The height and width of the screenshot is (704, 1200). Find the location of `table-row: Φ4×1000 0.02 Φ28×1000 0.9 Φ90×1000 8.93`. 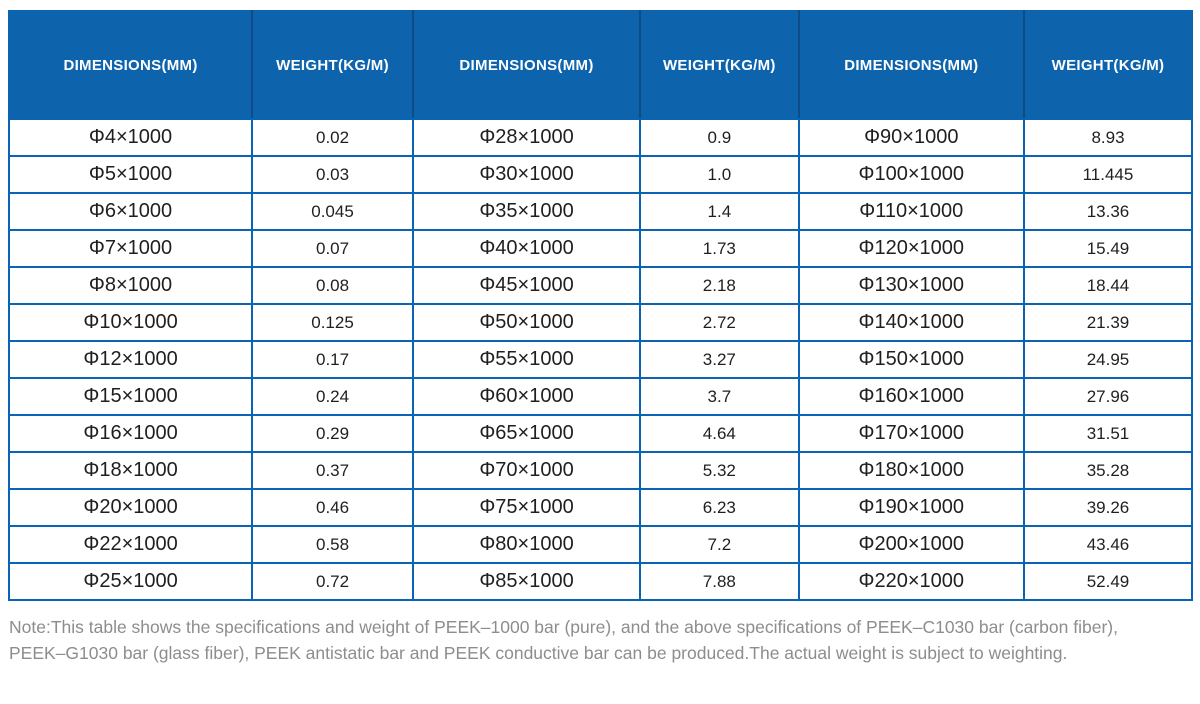

table-row: Φ4×1000 0.02 Φ28×1000 0.9 Φ90×1000 8.93 is located at coordinates (600, 137).